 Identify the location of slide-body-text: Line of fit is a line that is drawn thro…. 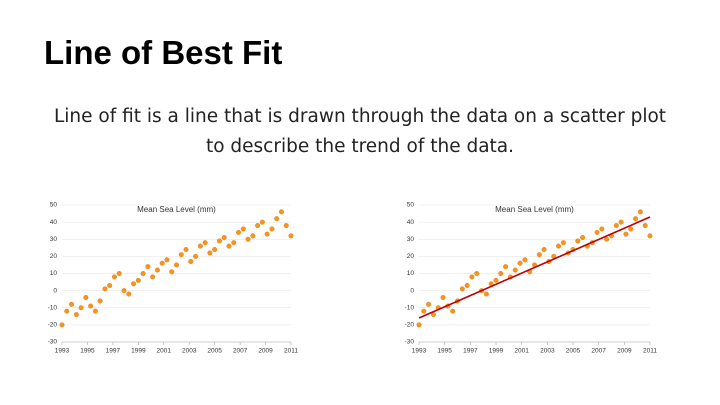
(360, 131).